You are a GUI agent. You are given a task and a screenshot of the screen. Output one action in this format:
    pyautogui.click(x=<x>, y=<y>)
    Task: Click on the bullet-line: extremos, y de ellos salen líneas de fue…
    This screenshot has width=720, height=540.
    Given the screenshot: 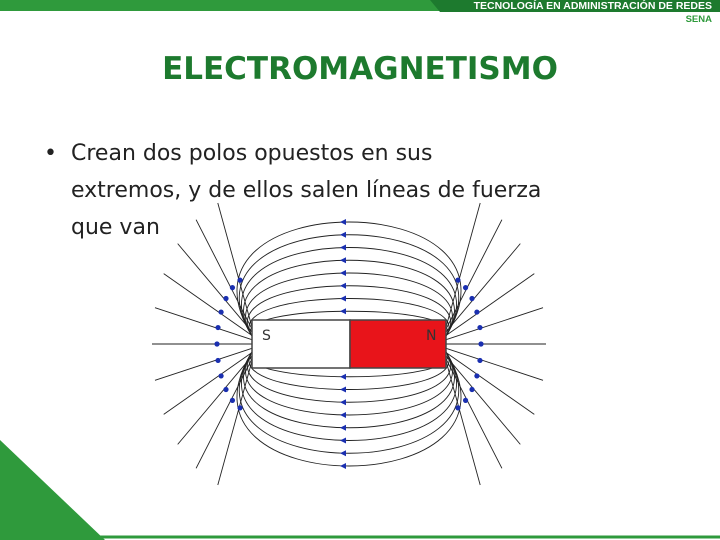 What is the action you would take?
    pyautogui.click(x=306, y=190)
    